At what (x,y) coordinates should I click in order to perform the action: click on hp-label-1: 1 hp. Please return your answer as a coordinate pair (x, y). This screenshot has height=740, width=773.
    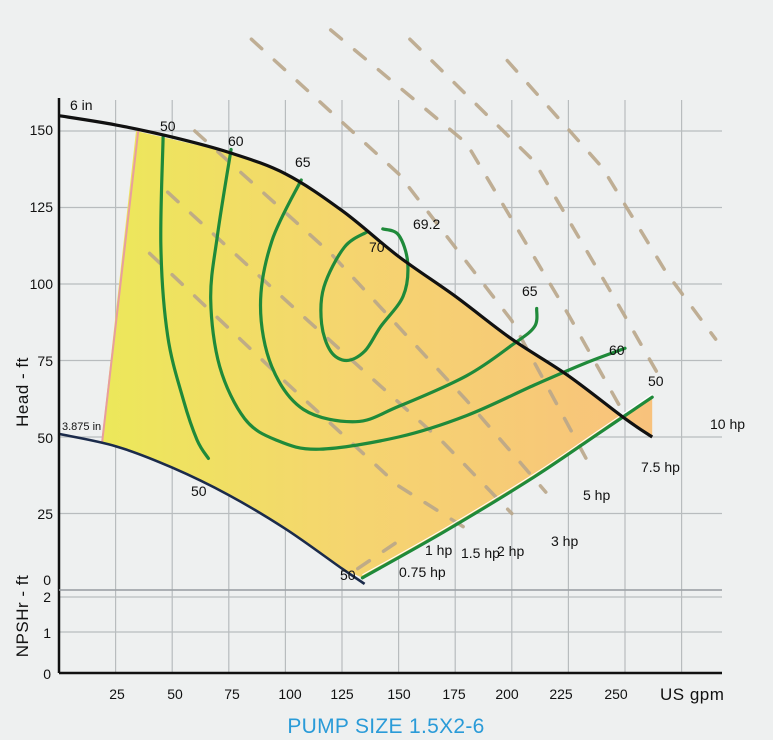
    Looking at the image, I should click on (438, 550).